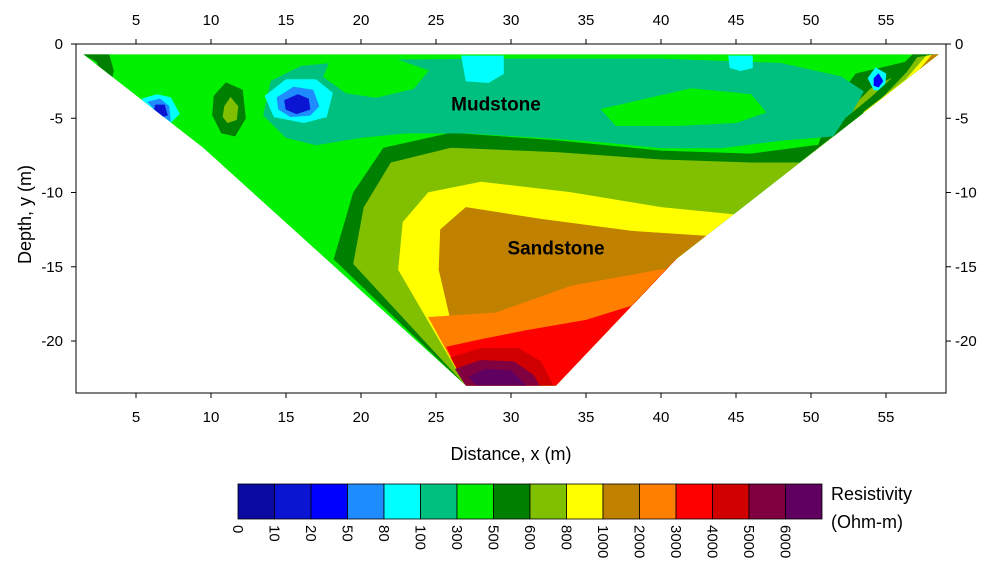 The width and height of the screenshot is (988, 569). What do you see at coordinates (361, 20) in the screenshot?
I see `x-tick-label-top: 20` at bounding box center [361, 20].